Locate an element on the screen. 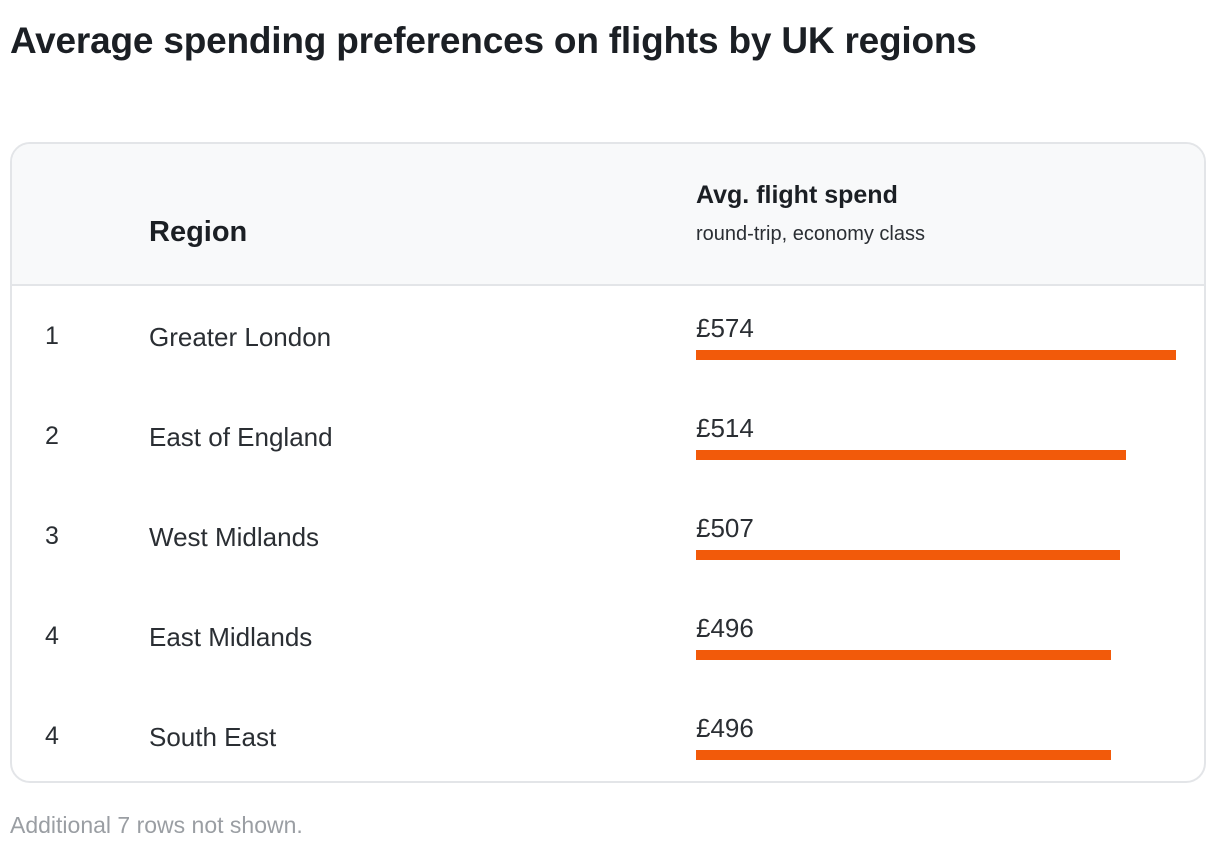 This screenshot has width=1220, height=852. table-row: 2 East of England £514 is located at coordinates (608, 436).